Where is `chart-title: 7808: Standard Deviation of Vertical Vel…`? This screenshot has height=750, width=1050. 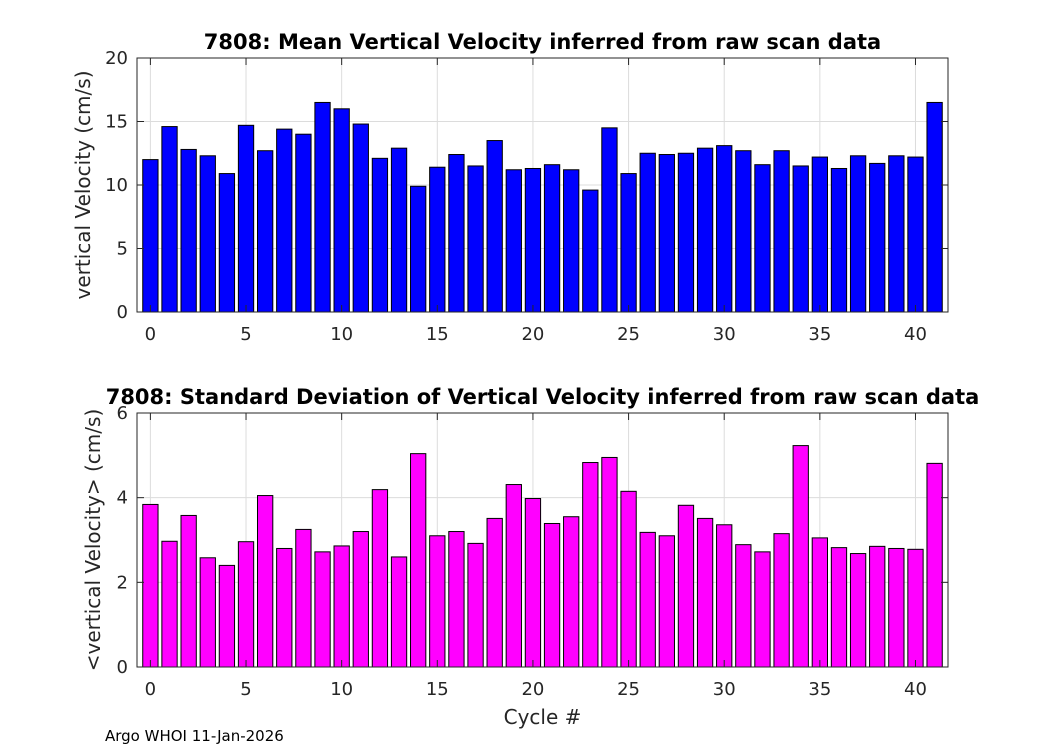
chart-title: 7808: Standard Deviation of Vertical Vel… is located at coordinates (543, 397).